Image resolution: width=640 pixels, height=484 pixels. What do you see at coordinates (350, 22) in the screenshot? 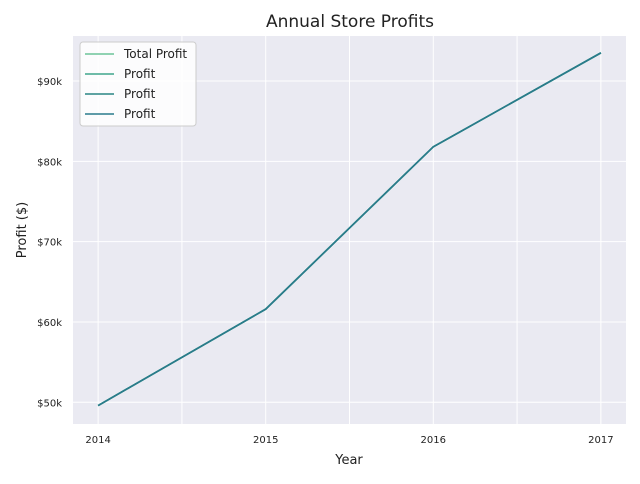
I see `chart-title: Annual Store Profits` at bounding box center [350, 22].